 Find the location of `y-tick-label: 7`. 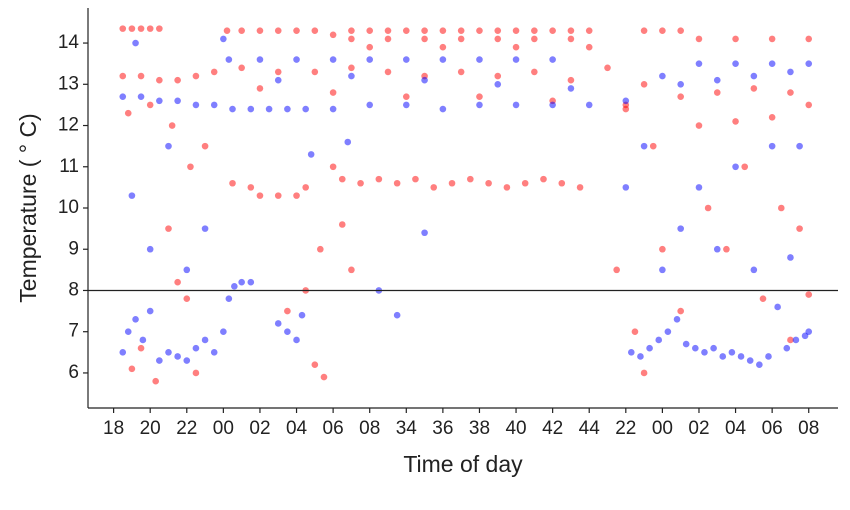

y-tick-label: 7 is located at coordinates (73, 331).